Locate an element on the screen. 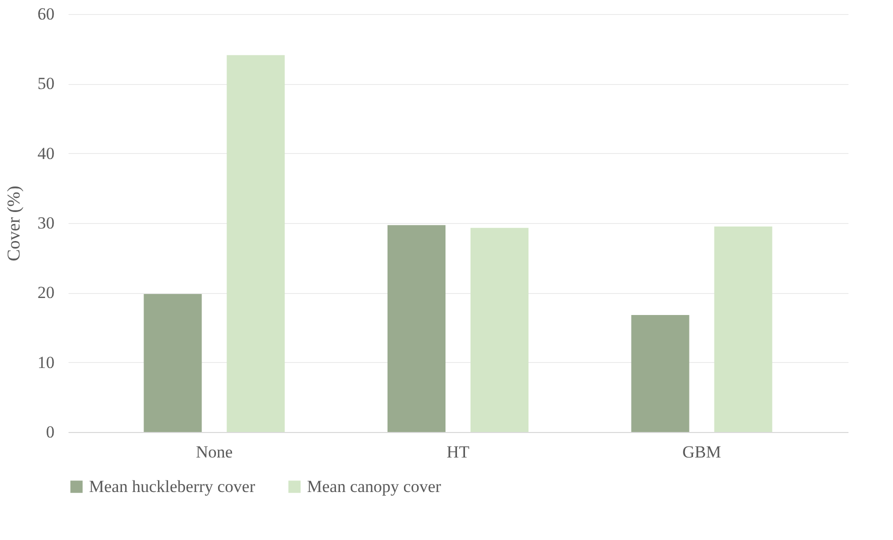  y-tick-label: 40 is located at coordinates (46, 153).